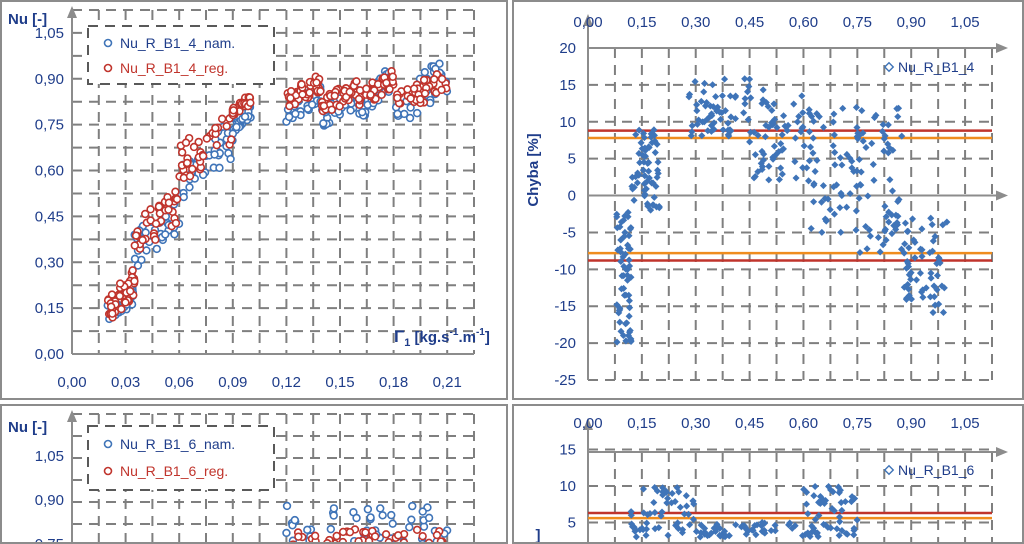  I want to click on p1-legend-marker-reg, so click(108, 68).